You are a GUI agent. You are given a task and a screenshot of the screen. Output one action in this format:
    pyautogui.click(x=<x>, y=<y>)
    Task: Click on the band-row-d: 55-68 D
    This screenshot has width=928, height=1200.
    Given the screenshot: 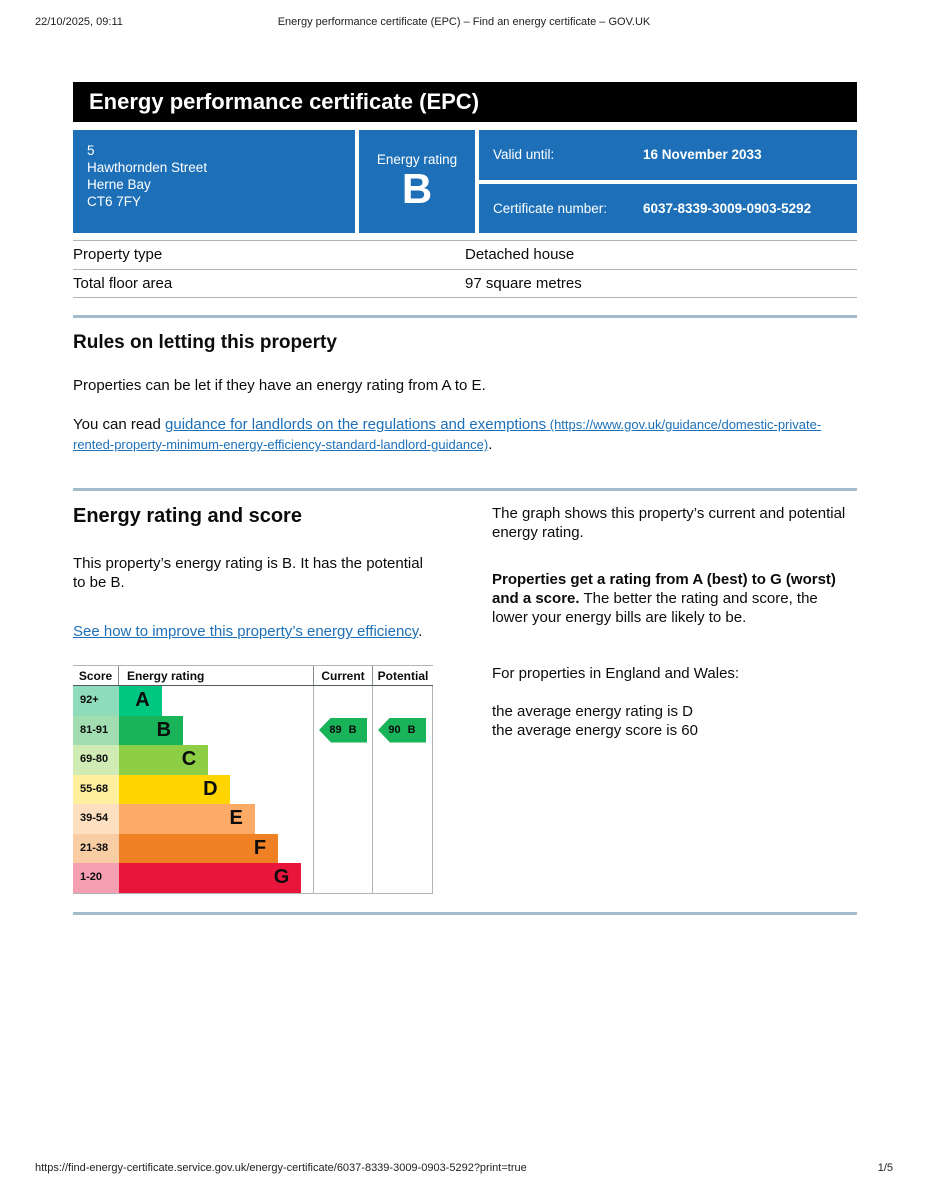 What is the action you would take?
    pyautogui.click(x=253, y=789)
    